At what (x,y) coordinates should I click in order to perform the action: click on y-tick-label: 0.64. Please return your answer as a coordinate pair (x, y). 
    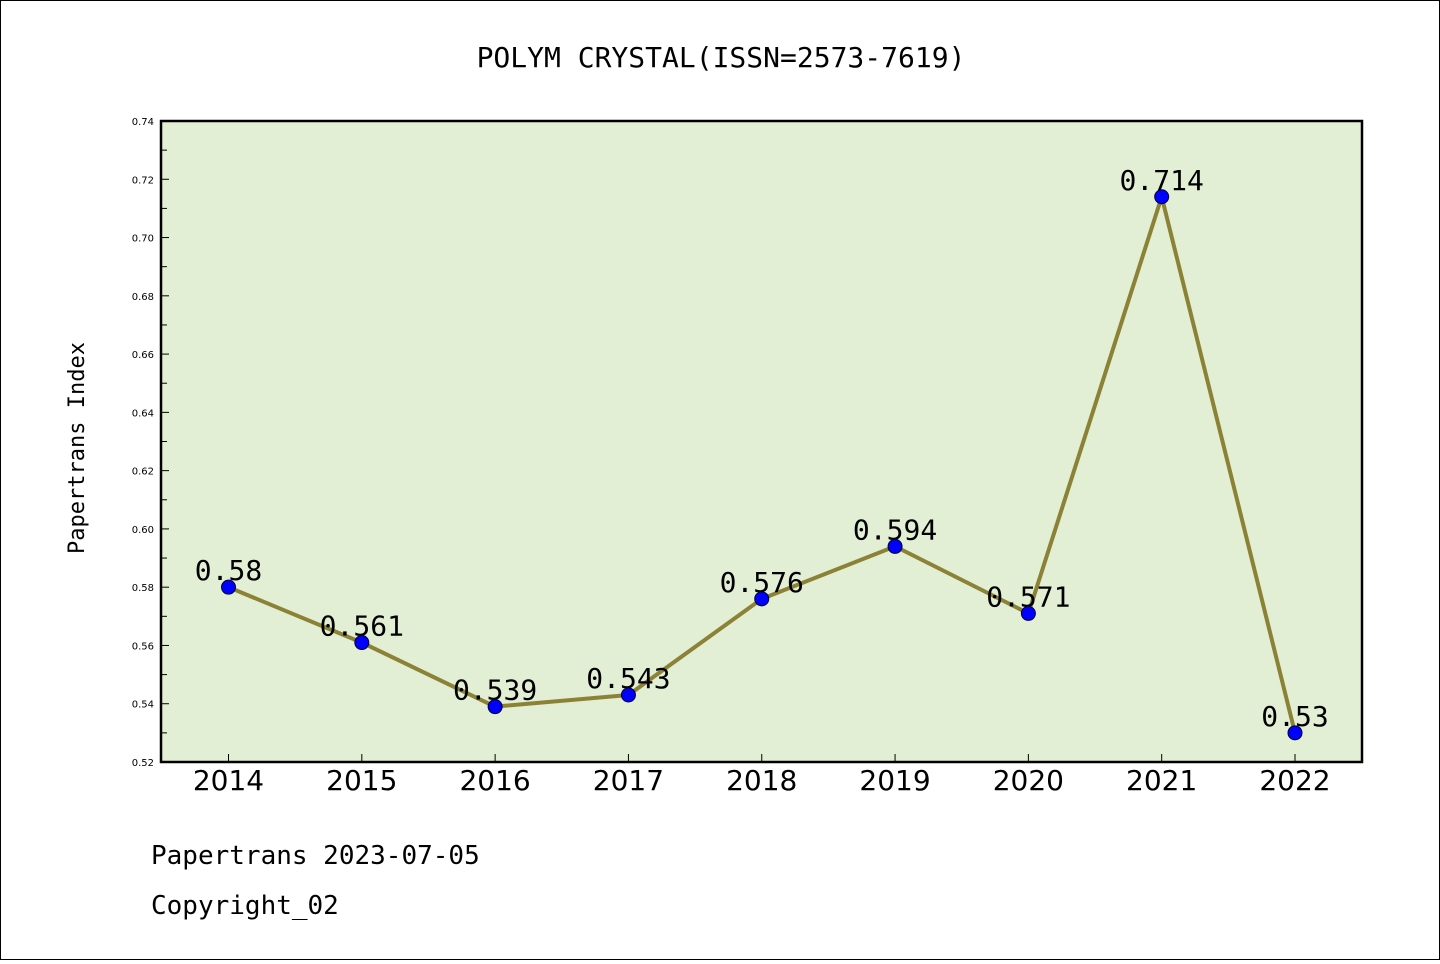
    Looking at the image, I should click on (143, 413).